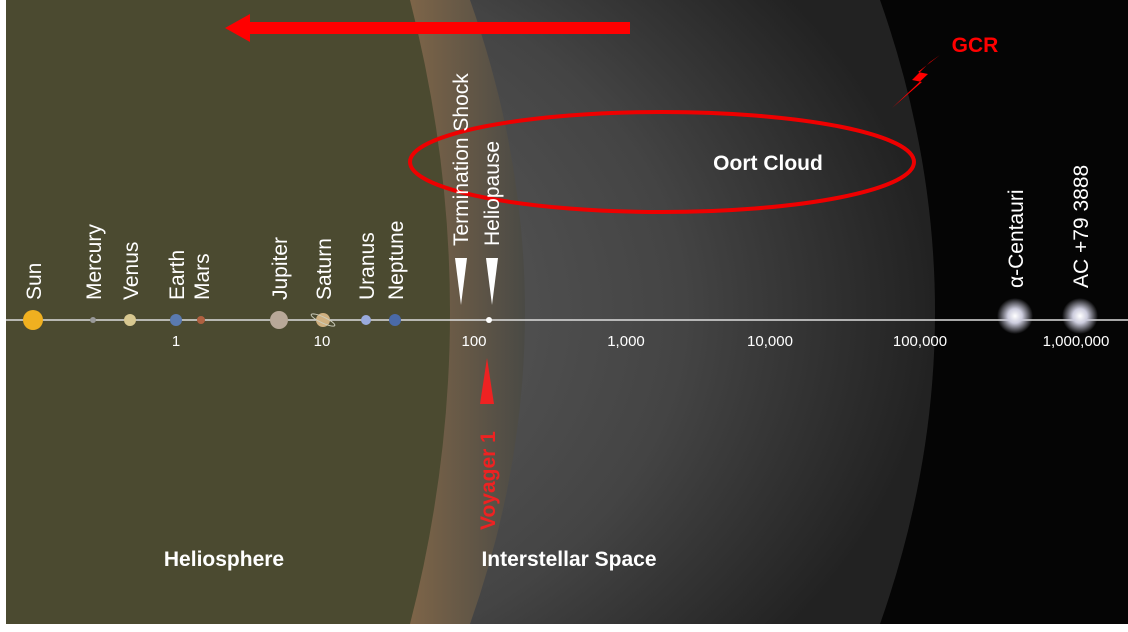 This screenshot has height=632, width=1128. Describe the element at coordinates (975, 45) in the screenshot. I see `gcr-label: GCR` at that location.